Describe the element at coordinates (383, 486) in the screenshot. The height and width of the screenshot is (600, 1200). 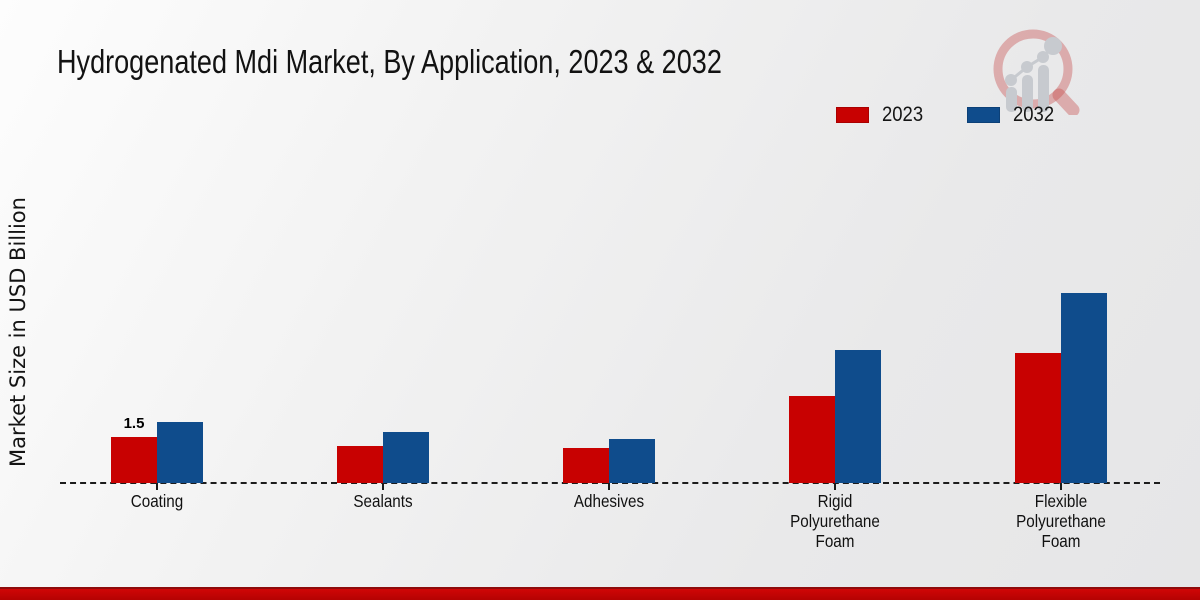
I see `x-tick-sealants` at that location.